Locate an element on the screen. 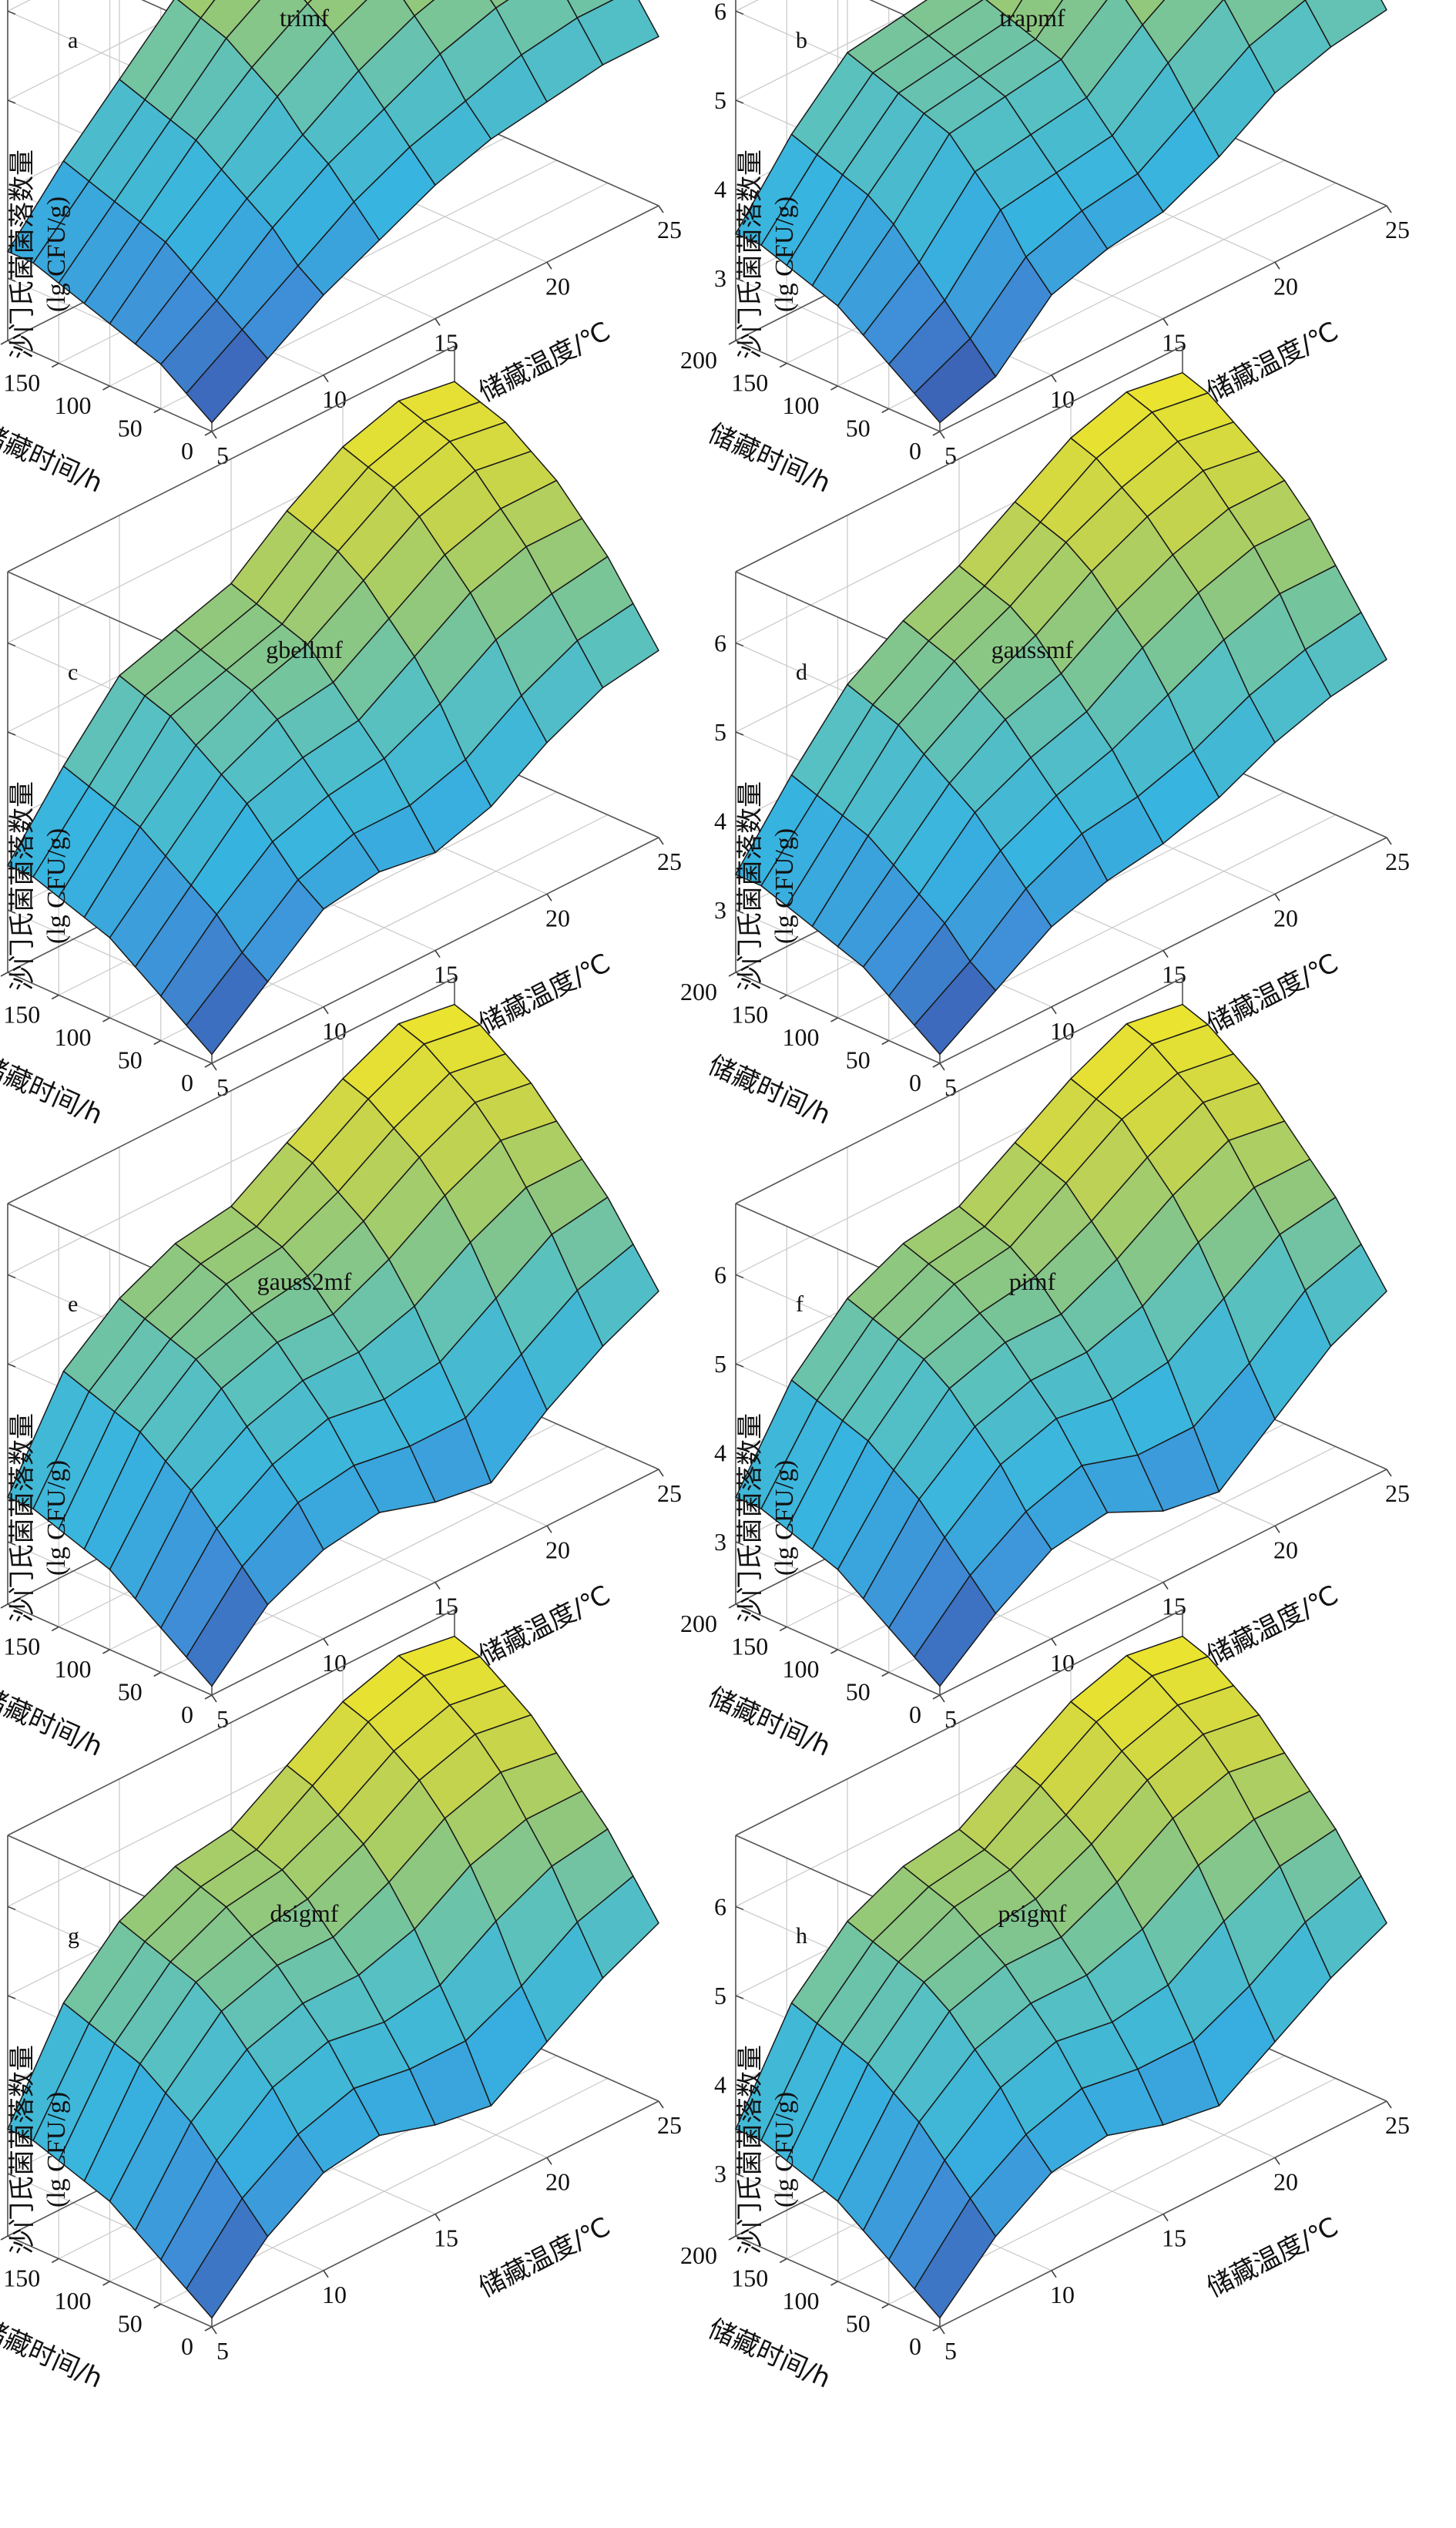  temp-tick-label: 10 is located at coordinates (334, 2294).